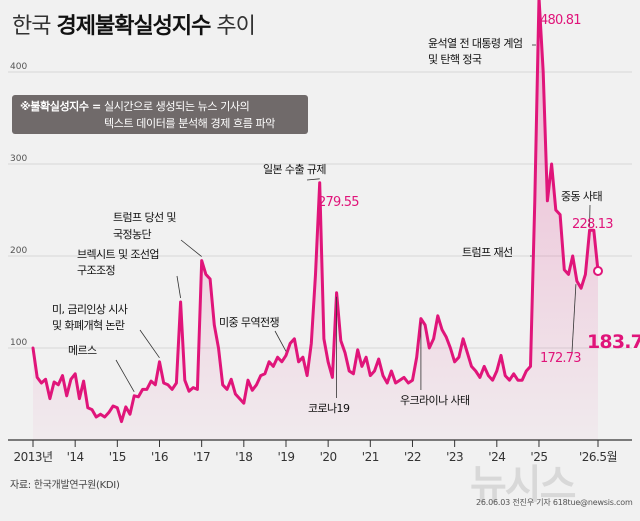  Describe the element at coordinates (285, 457) in the screenshot. I see `x-tick-label: '19` at that location.